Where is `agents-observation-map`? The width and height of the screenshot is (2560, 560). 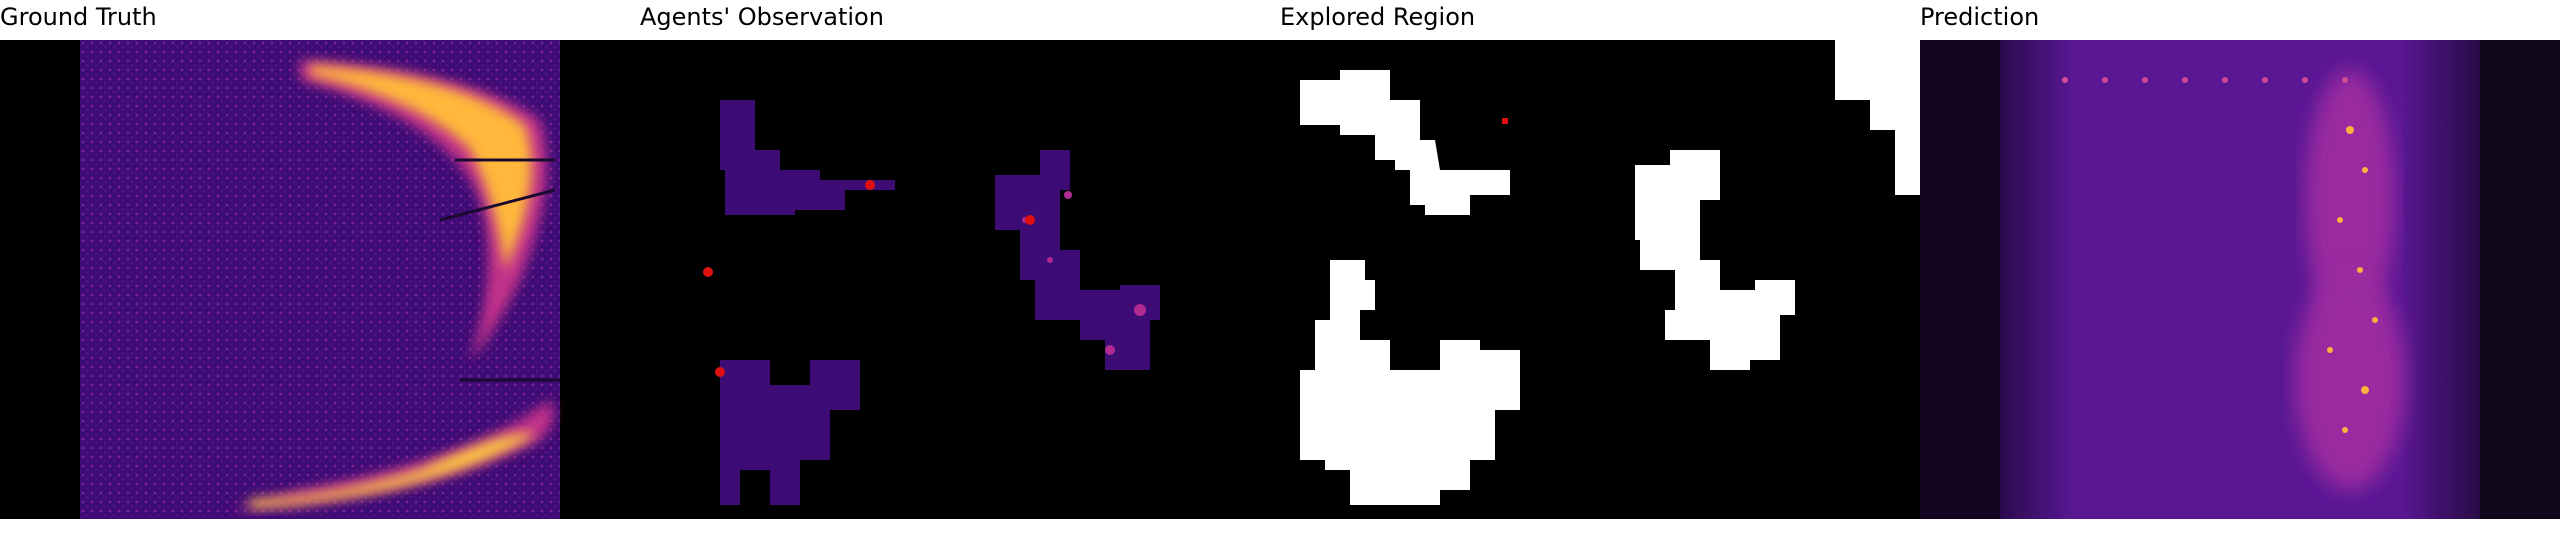
agents-observation-map is located at coordinates (931, 302).